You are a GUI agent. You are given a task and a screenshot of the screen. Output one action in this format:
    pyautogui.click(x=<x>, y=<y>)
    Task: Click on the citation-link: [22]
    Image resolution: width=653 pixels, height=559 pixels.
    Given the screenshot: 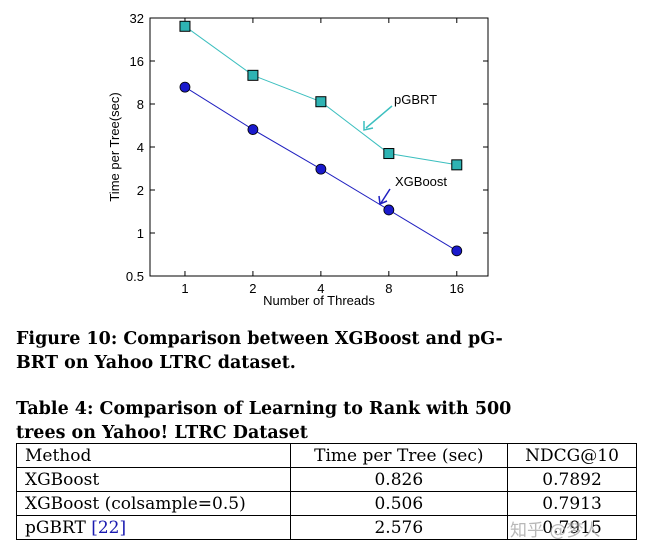 What is the action you would take?
    pyautogui.click(x=109, y=527)
    